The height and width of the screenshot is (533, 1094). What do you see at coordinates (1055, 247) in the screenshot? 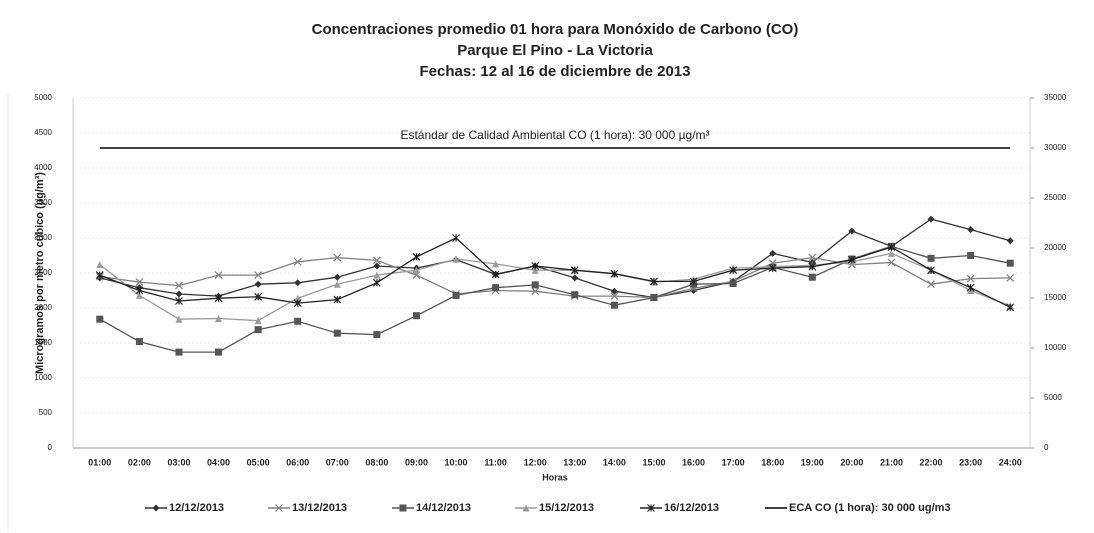
I see `y2-tick-label: 20000` at bounding box center [1055, 247].